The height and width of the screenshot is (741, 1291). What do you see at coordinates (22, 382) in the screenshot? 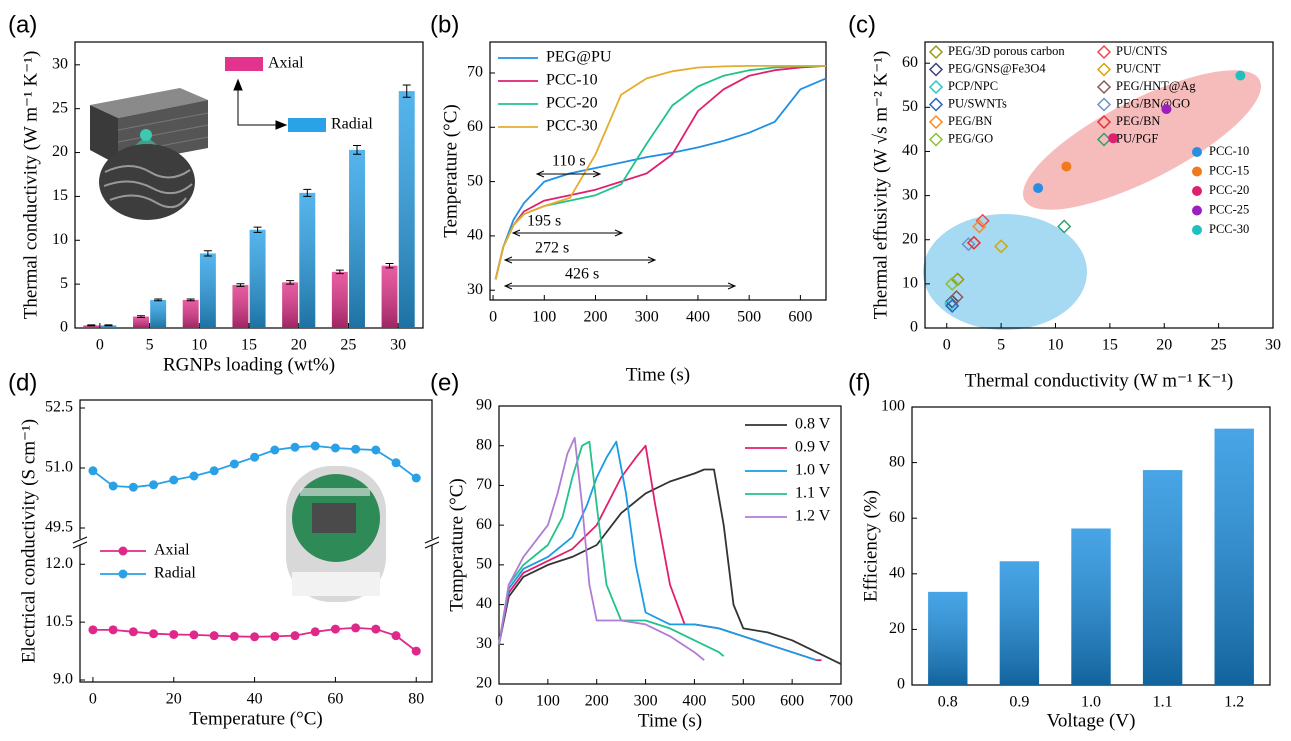
I see `panel-label: (d)` at bounding box center [22, 382].